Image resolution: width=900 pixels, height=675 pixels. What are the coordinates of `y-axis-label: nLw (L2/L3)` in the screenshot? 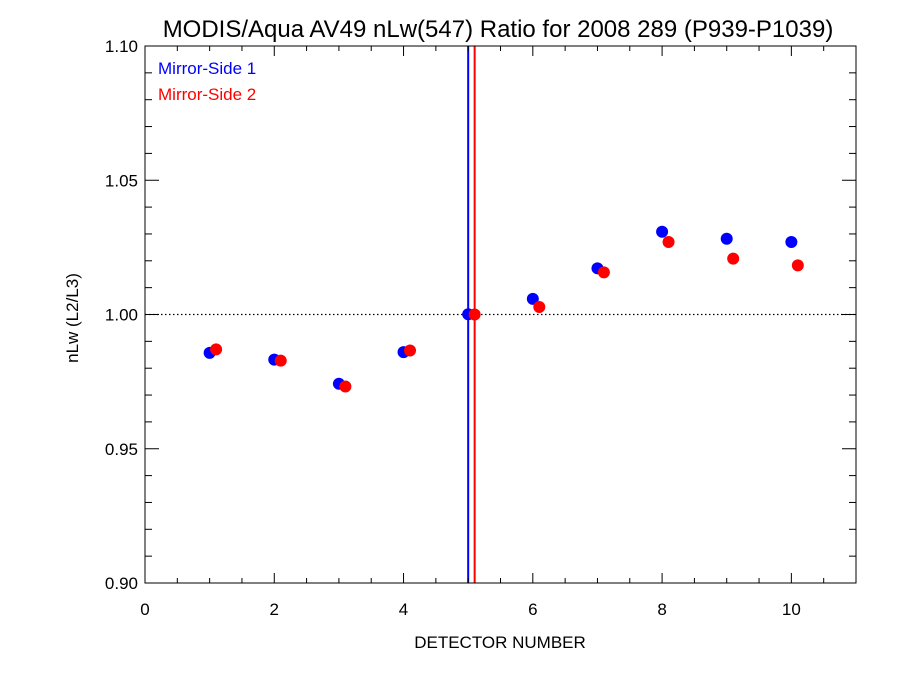 It's located at (72, 318).